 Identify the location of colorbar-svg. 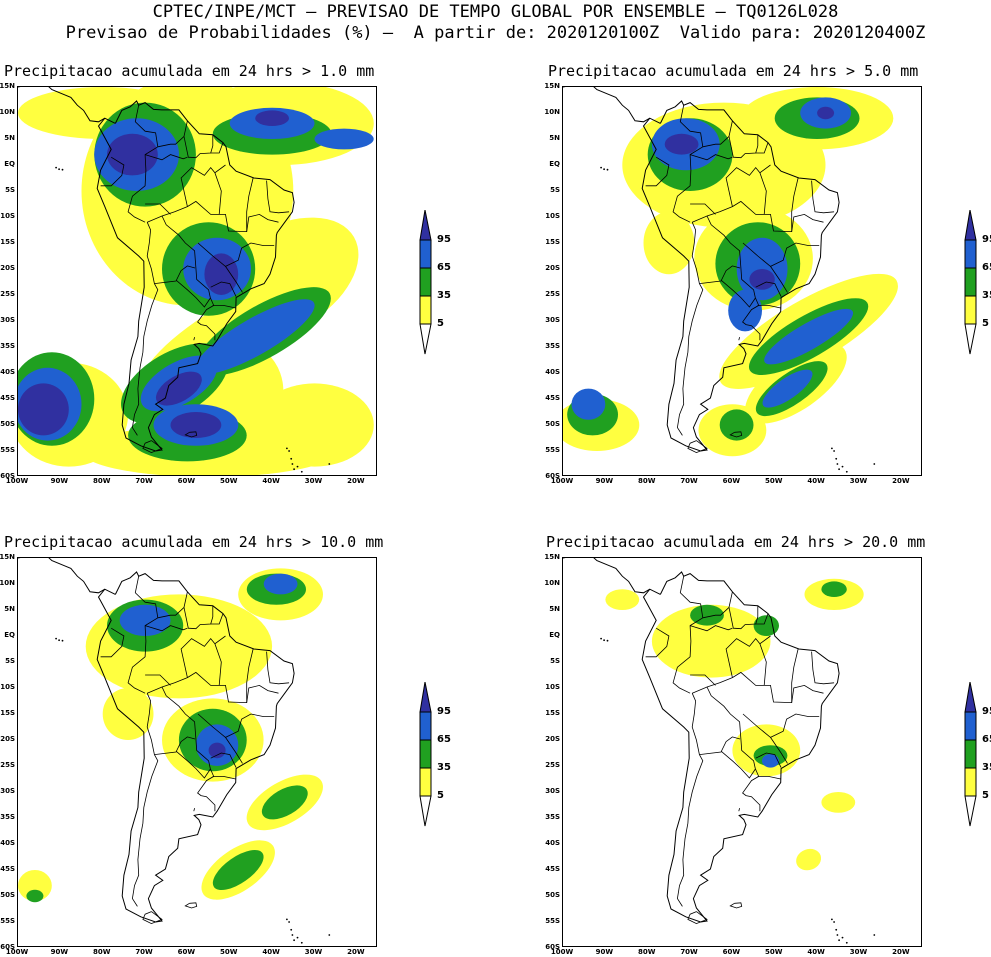
(970, 754).